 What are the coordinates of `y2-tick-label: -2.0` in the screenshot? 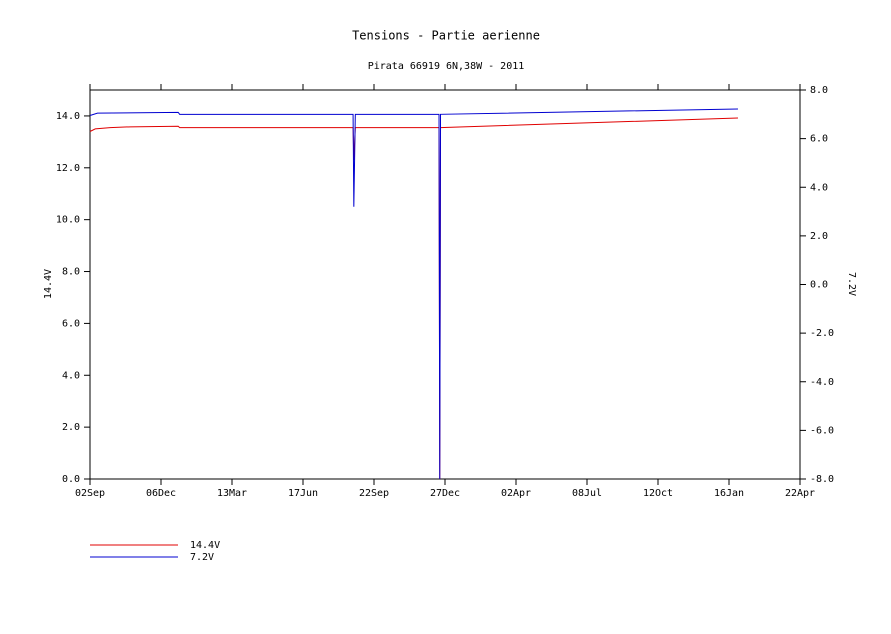 It's located at (822, 333).